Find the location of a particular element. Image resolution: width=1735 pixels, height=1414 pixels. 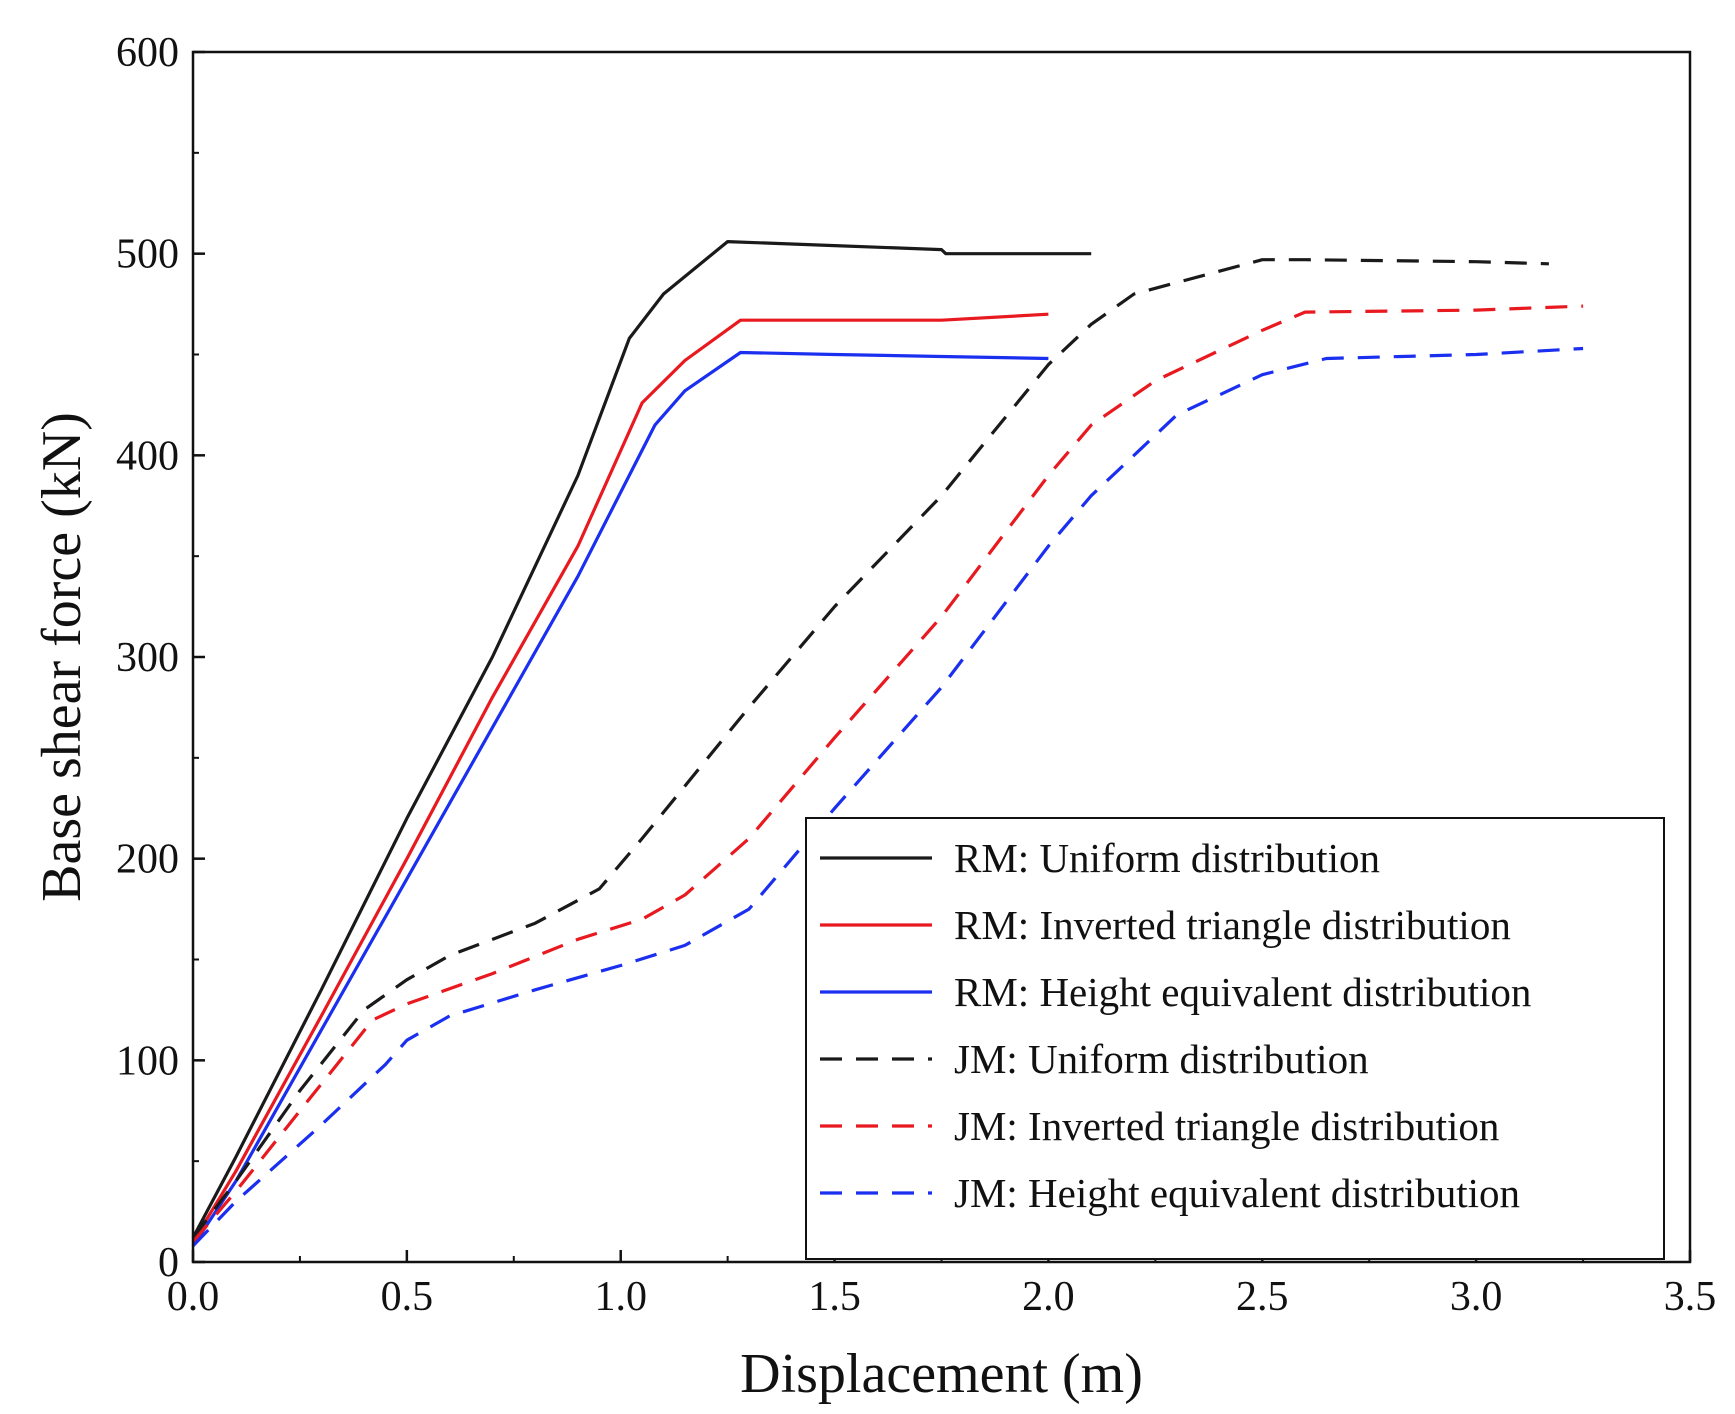

y-tick-label: 100 is located at coordinates (147, 1061).